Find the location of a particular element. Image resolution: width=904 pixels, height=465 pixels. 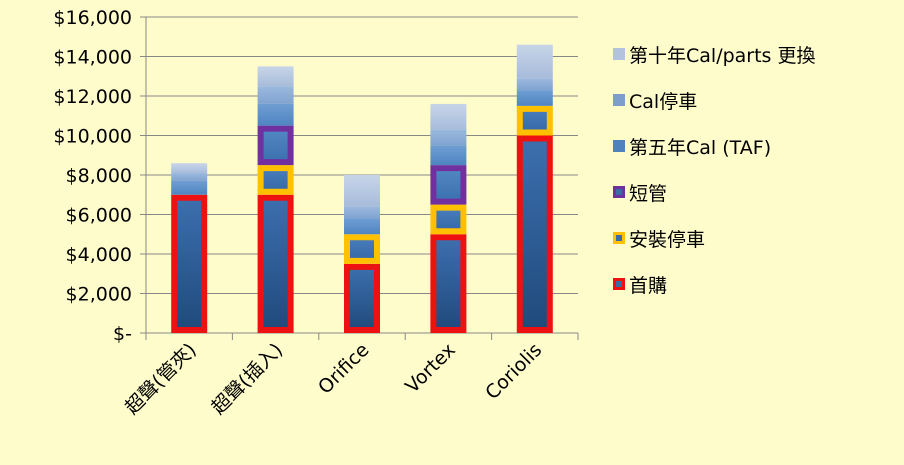

x-category-label: 超聲(插入) is located at coordinates (247, 379).